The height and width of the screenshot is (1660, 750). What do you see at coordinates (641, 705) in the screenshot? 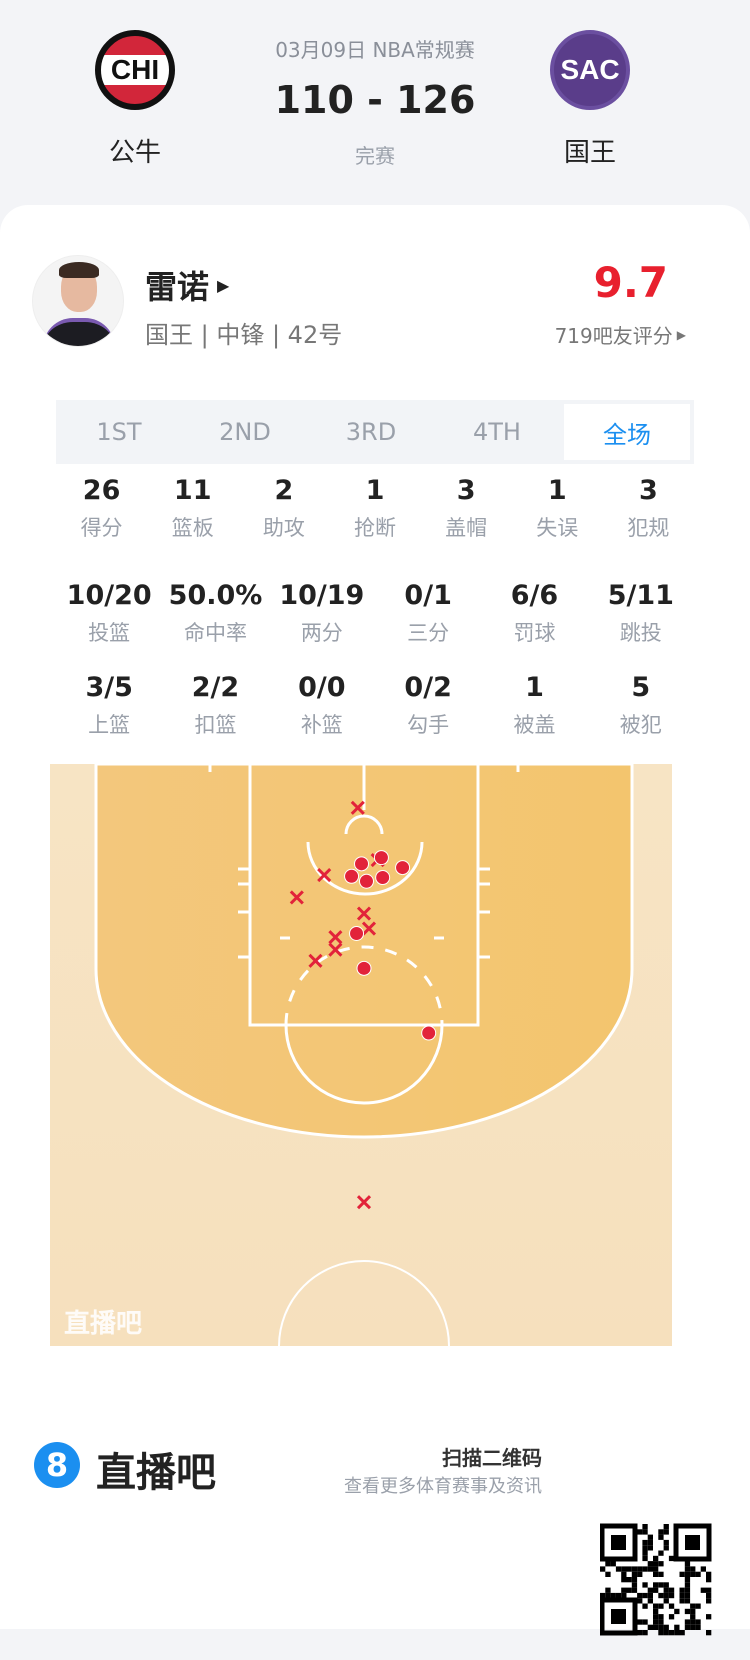
I see `stat-item: 5 被犯` at bounding box center [641, 705].